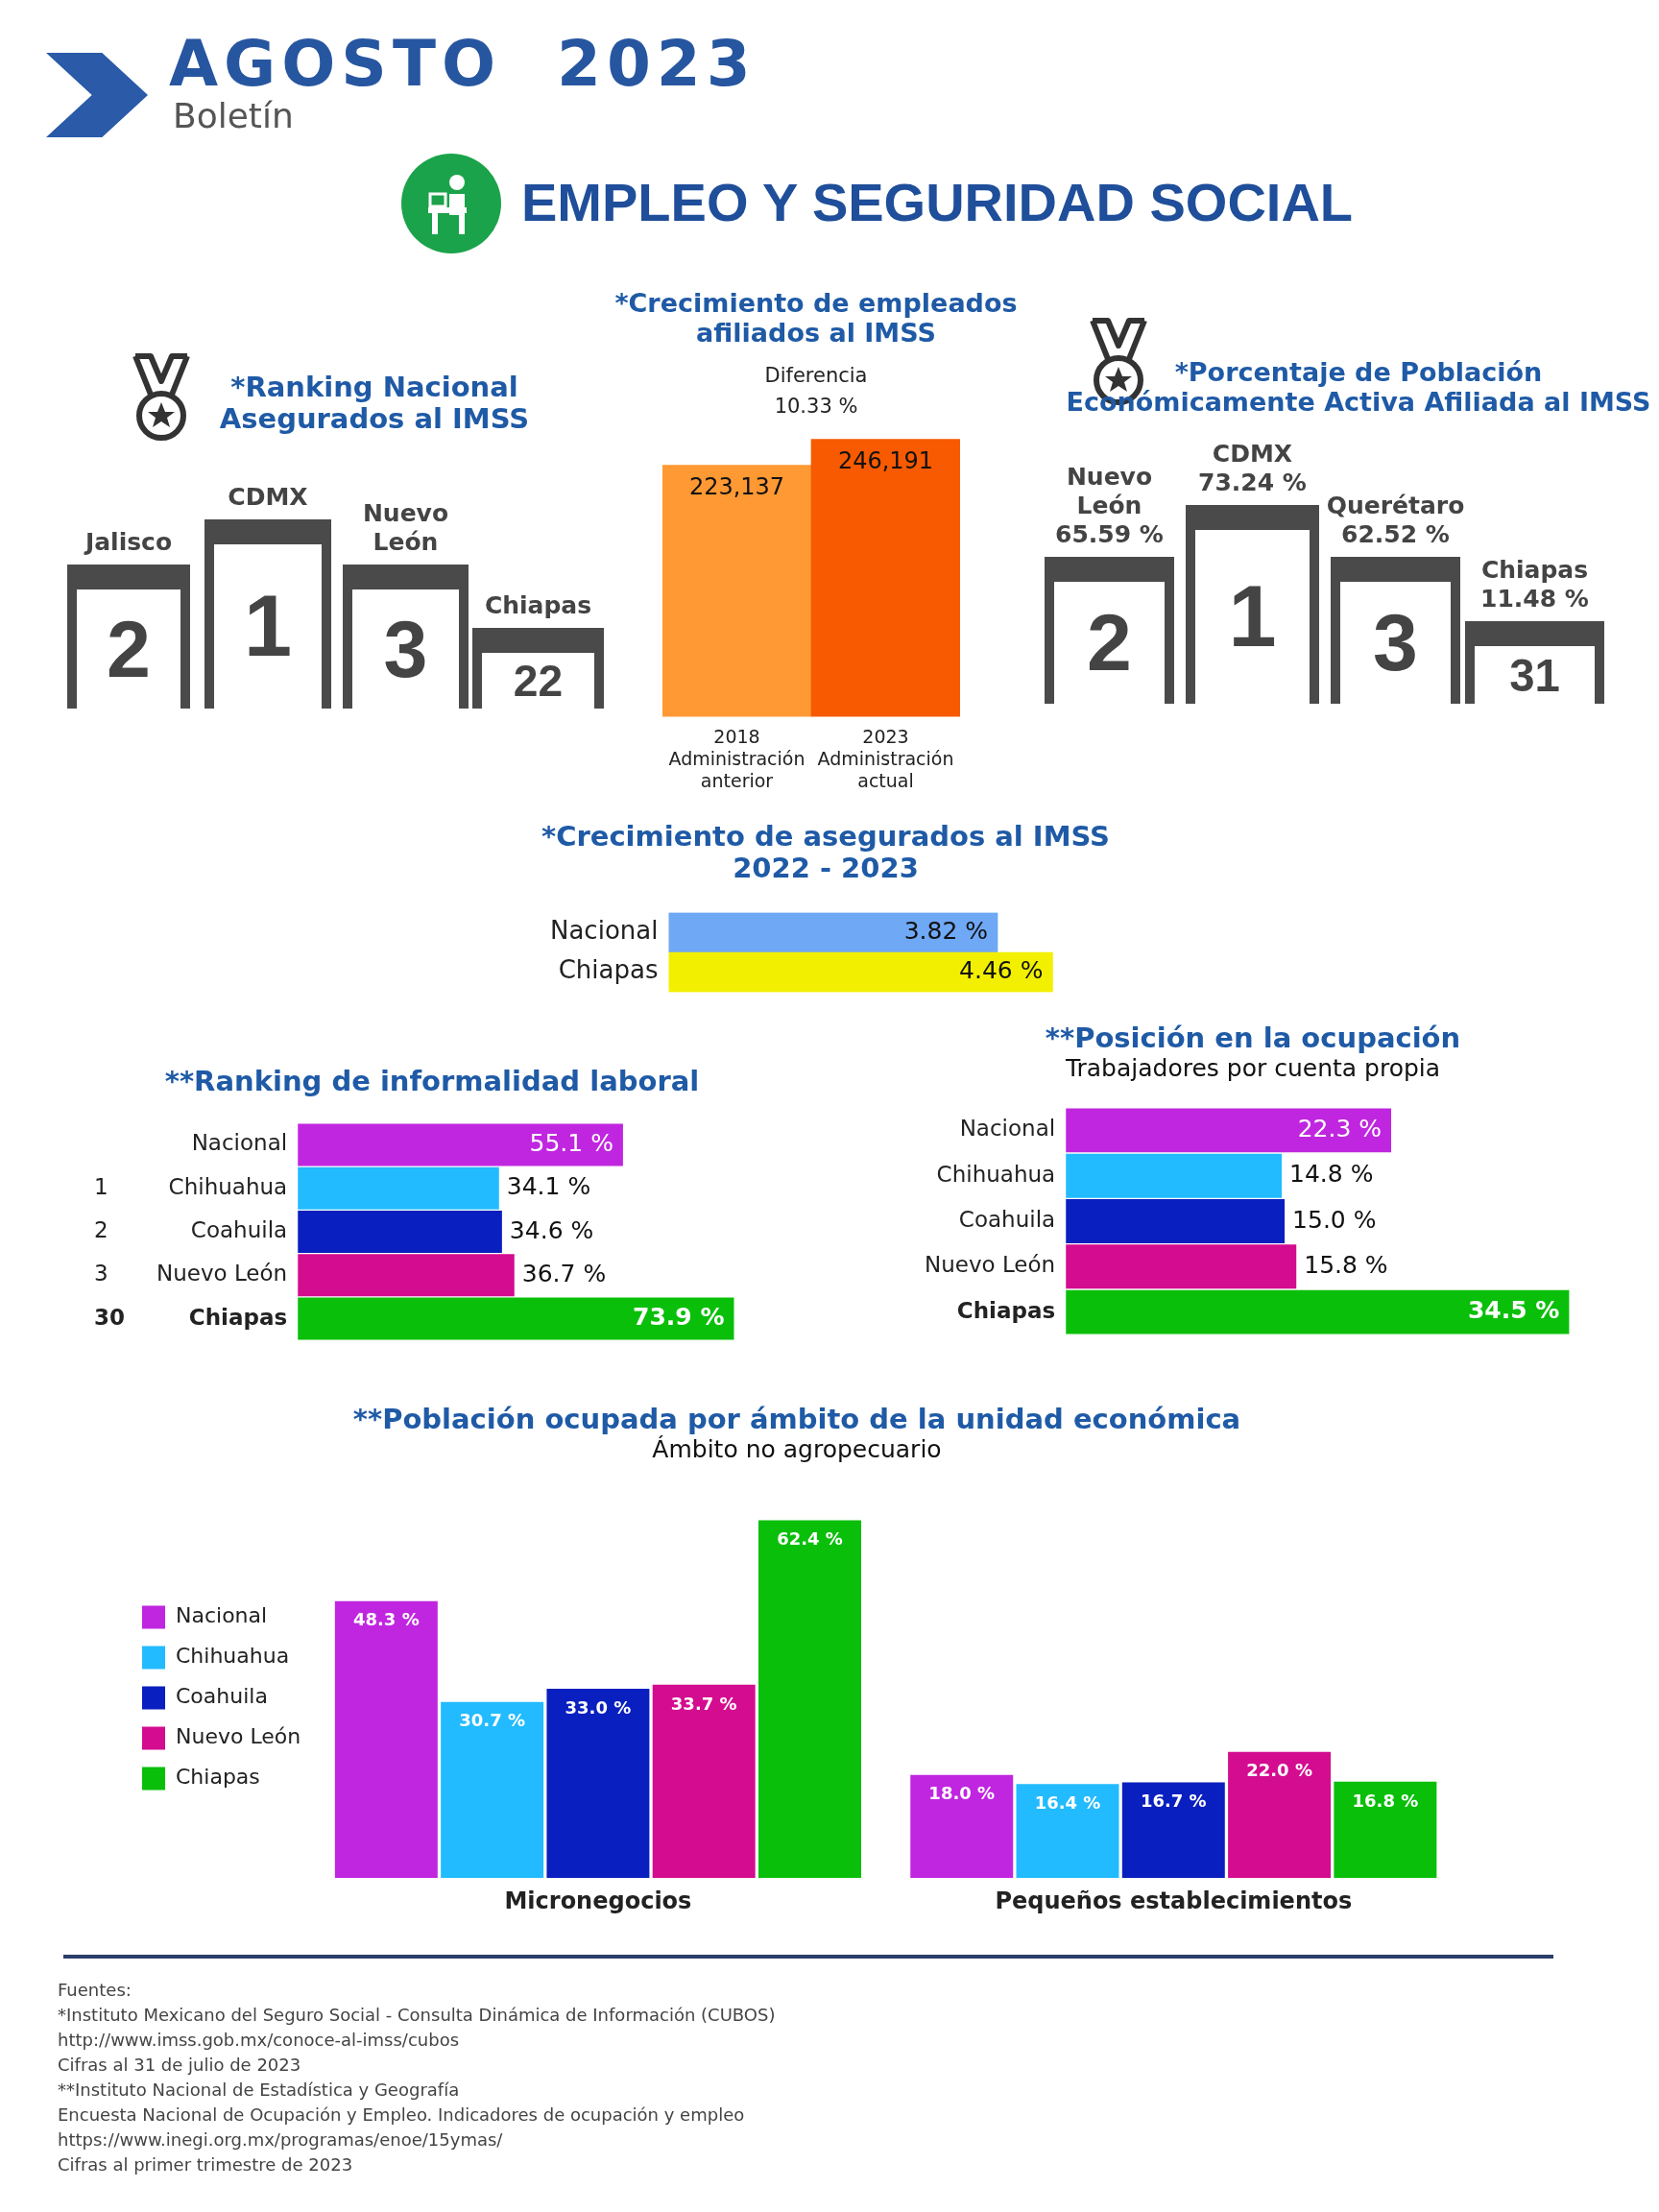 This screenshot has width=1659, height=2212. Describe the element at coordinates (797, 1450) in the screenshot. I see `chart-subtitle: Ámbito no agropecuario` at that location.